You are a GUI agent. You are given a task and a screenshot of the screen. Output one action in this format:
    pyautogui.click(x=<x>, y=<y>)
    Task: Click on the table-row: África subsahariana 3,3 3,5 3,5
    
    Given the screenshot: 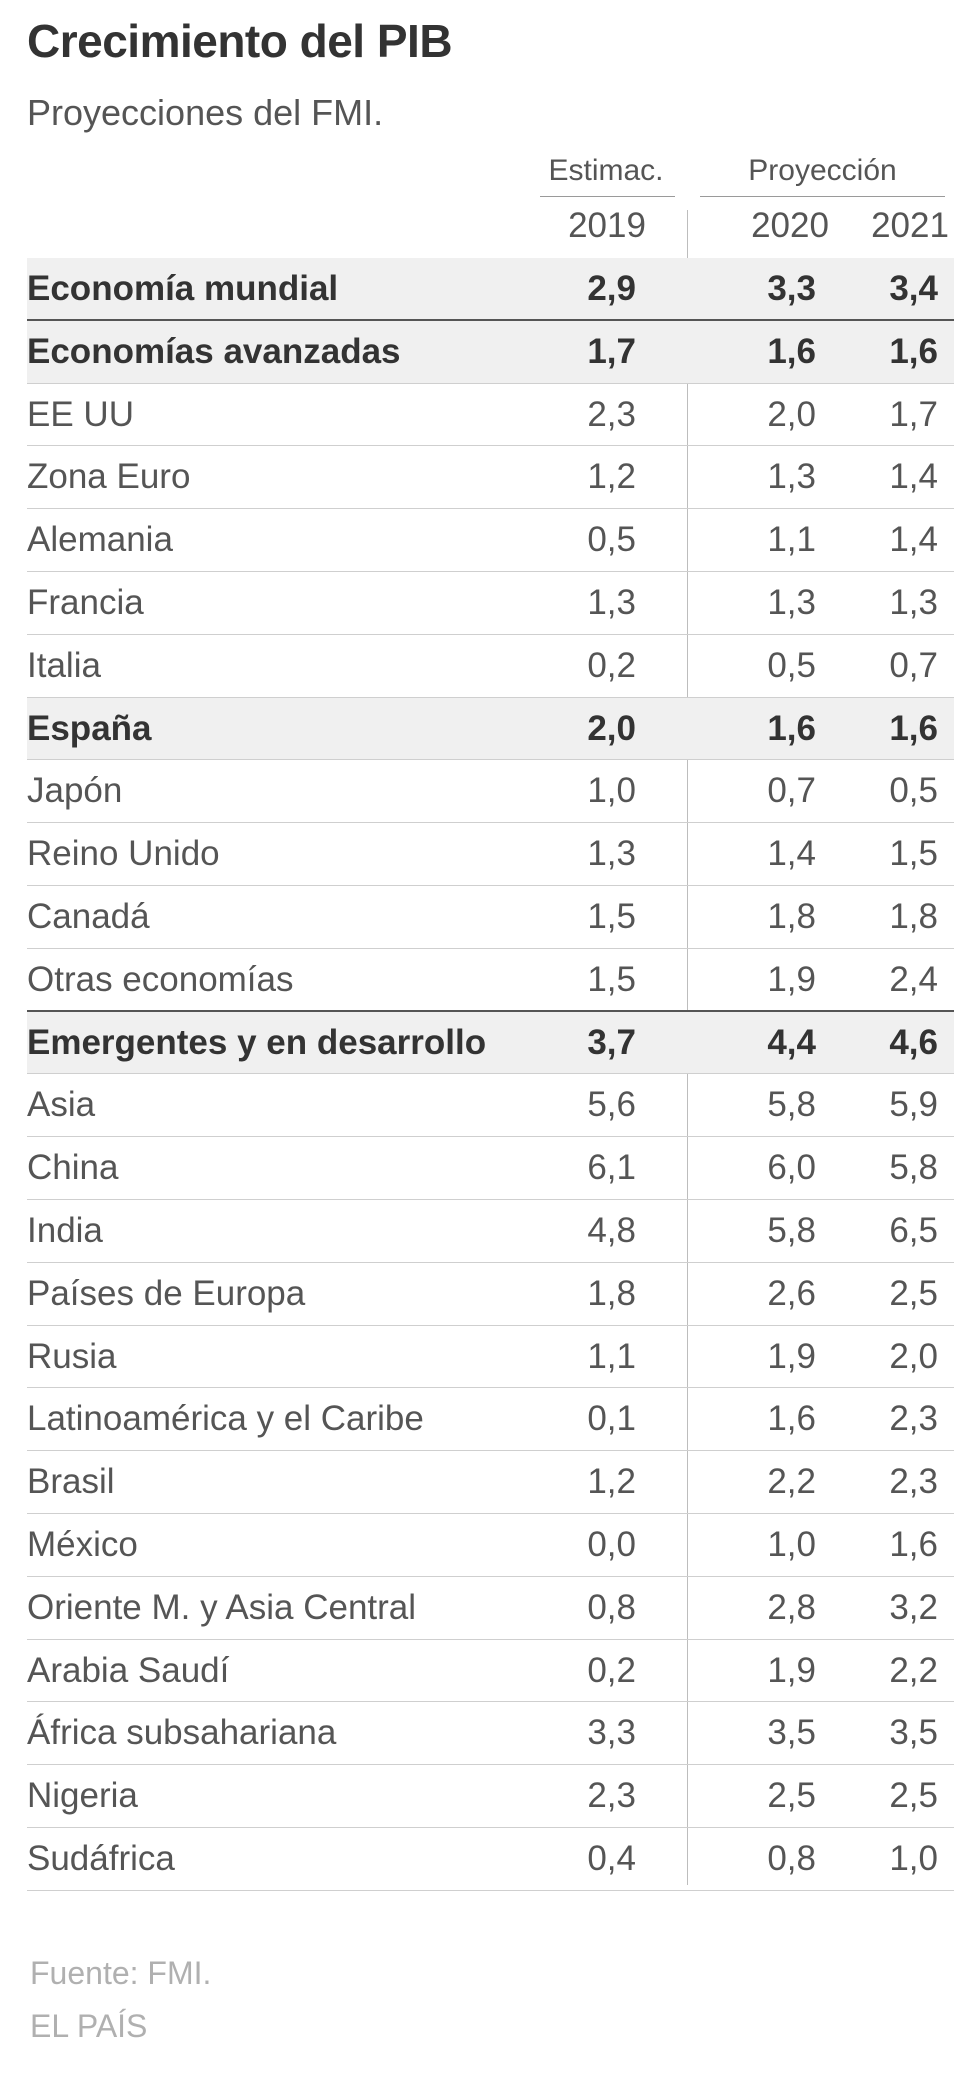 What is the action you would take?
    pyautogui.click(x=490, y=1734)
    